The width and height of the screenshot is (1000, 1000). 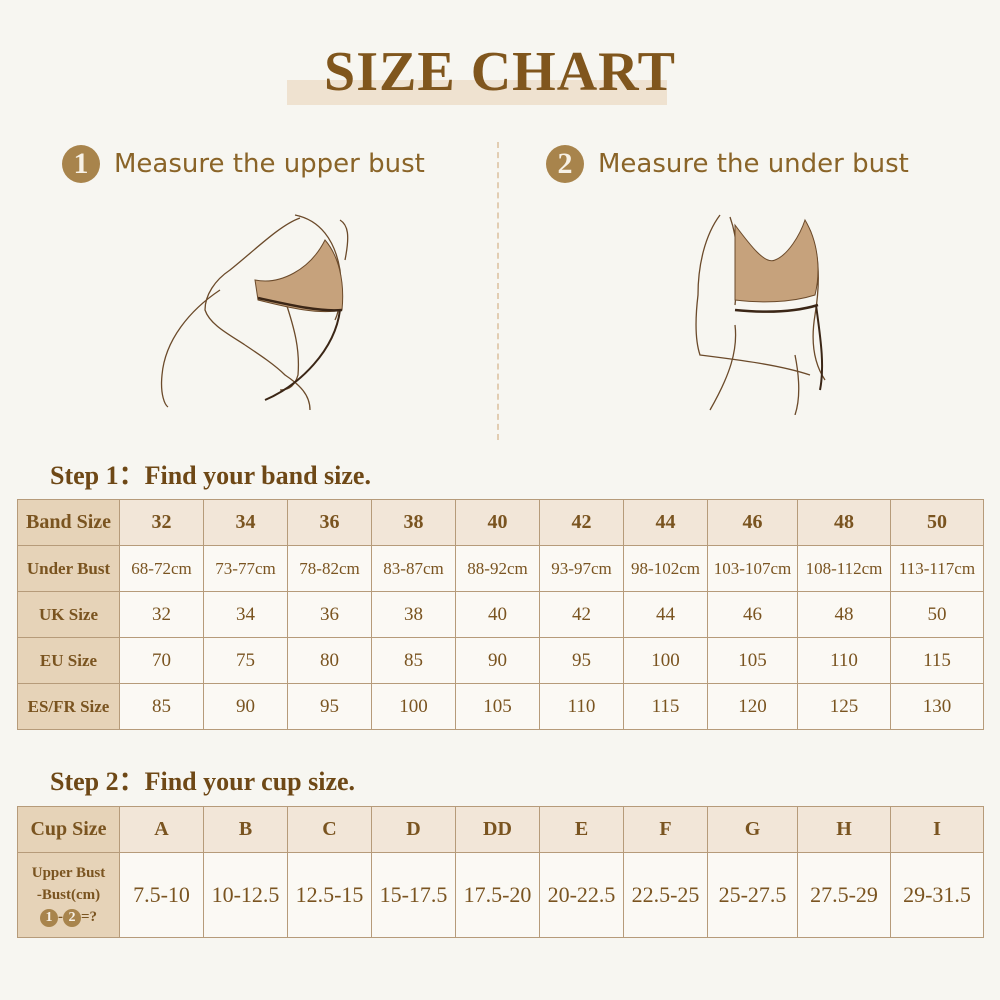 I want to click on band-table-row: EU Size 70 75 80 85 90 95 100 105 110 115, so click(x=500, y=660).